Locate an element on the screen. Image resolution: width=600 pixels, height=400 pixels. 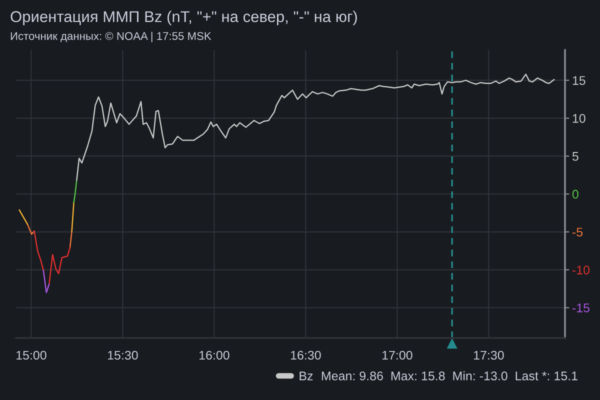
y2-tick-label: -15 is located at coordinates (581, 308).